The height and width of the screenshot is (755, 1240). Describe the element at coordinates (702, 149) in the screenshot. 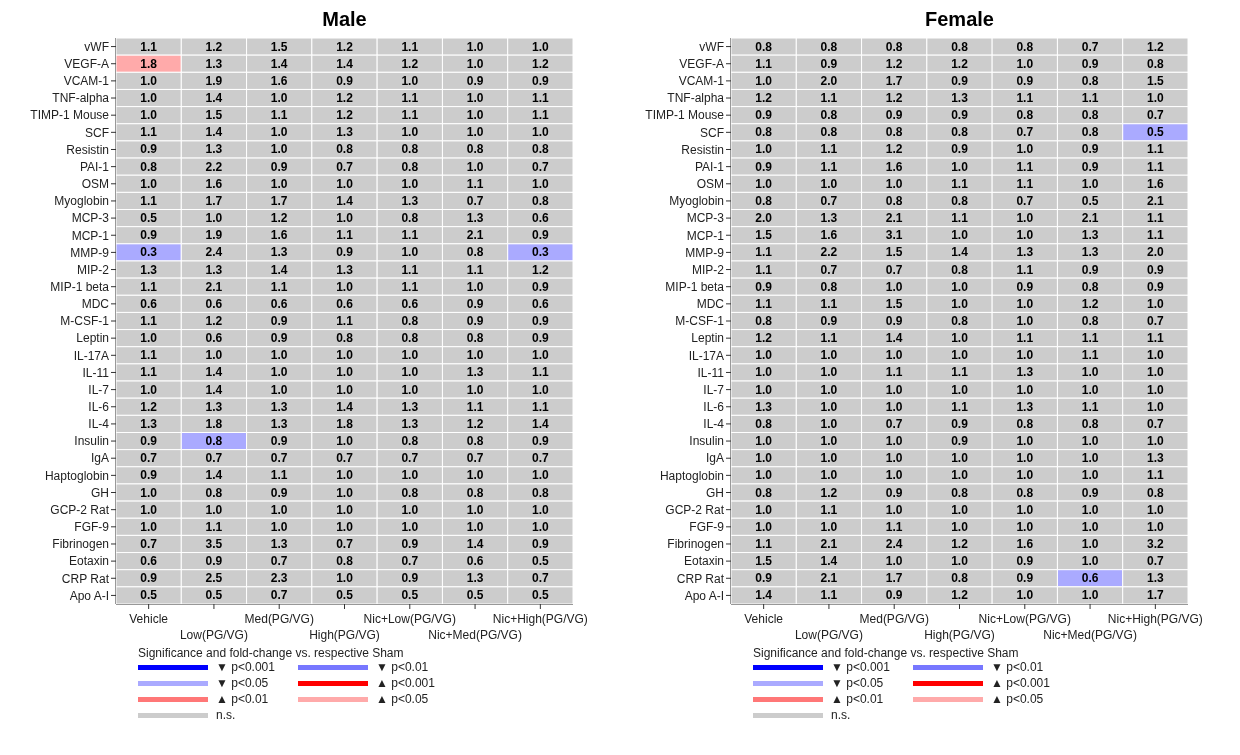

I see `y-tick-label: Resistin` at that location.